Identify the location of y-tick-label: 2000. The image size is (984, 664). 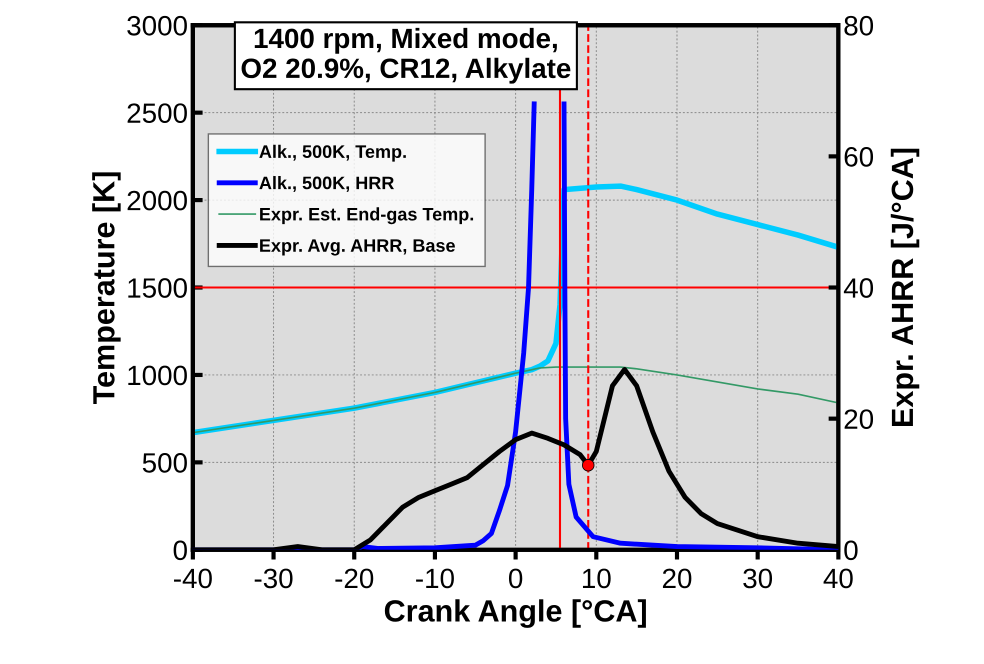
(157, 200).